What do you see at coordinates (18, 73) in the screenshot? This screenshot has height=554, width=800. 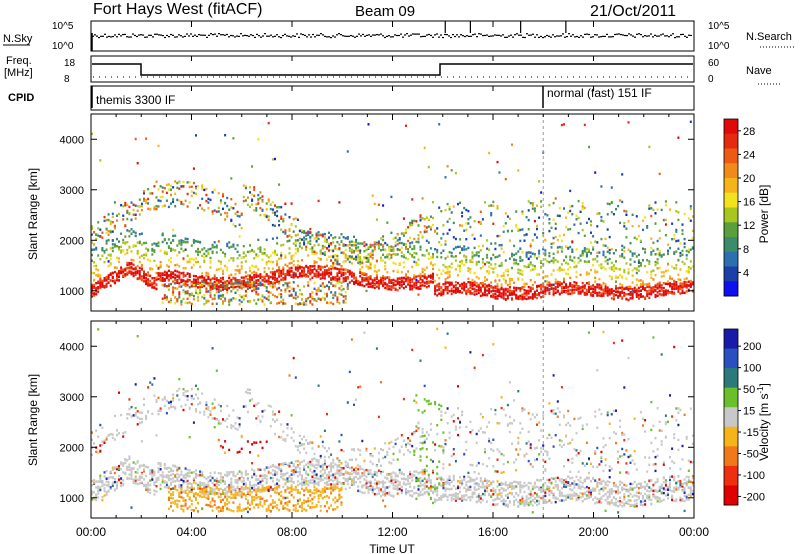 I see `freq-unit: [MHz]` at bounding box center [18, 73].